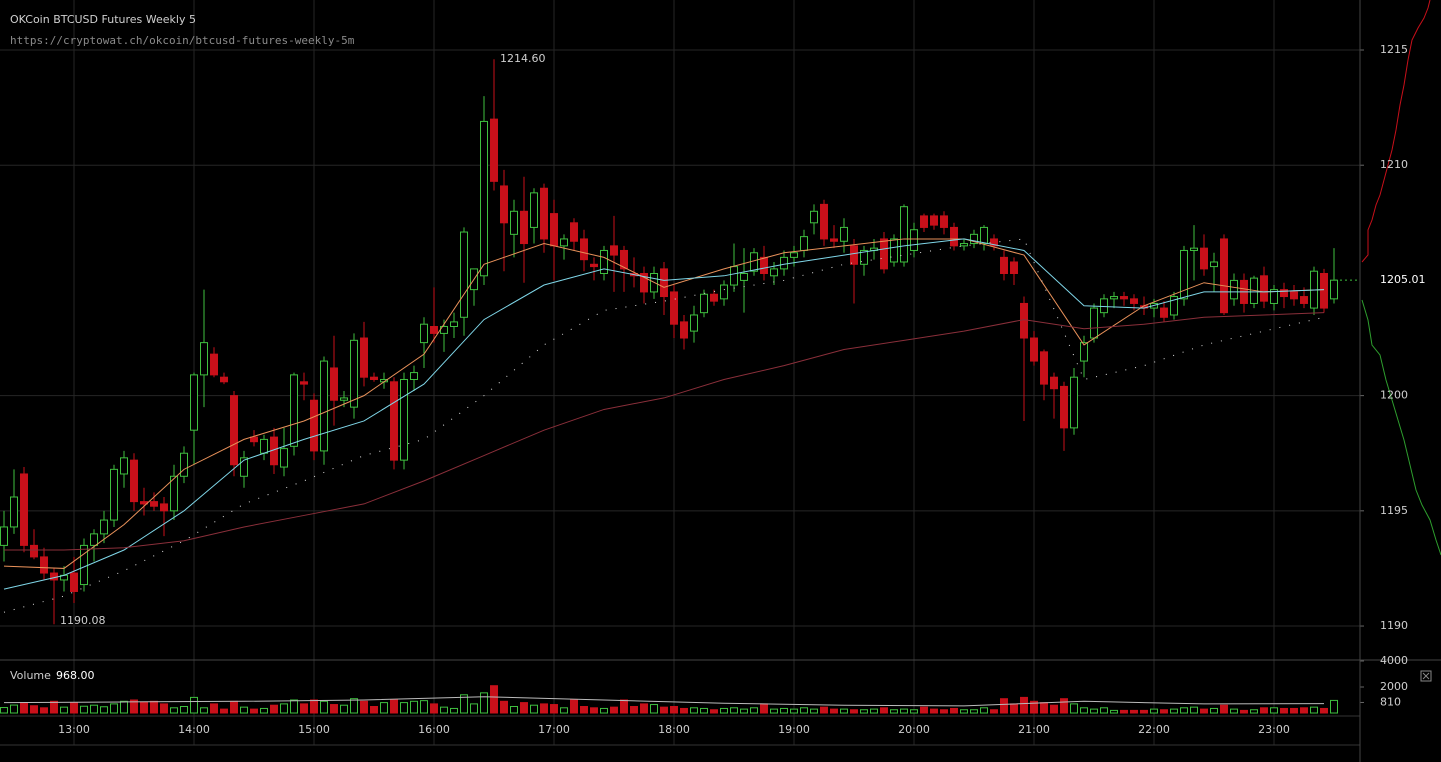  What do you see at coordinates (1394, 395) in the screenshot?
I see `y-tick-label: 1200` at bounding box center [1394, 395].